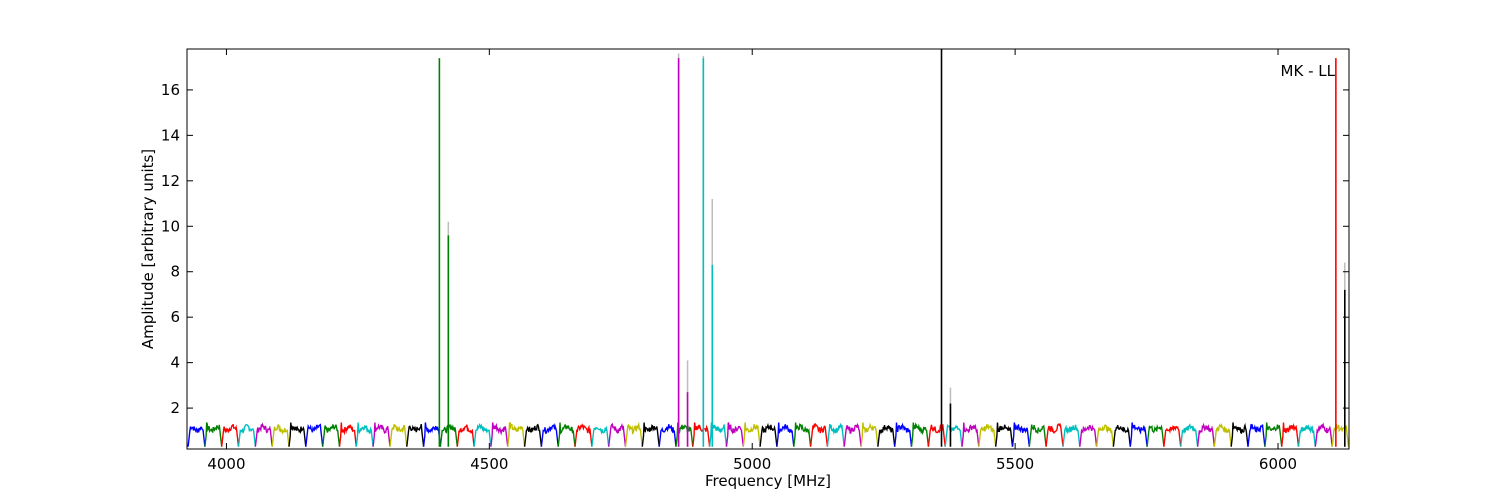  What do you see at coordinates (226, 464) in the screenshot?
I see `x-tick-label: 4000` at bounding box center [226, 464].